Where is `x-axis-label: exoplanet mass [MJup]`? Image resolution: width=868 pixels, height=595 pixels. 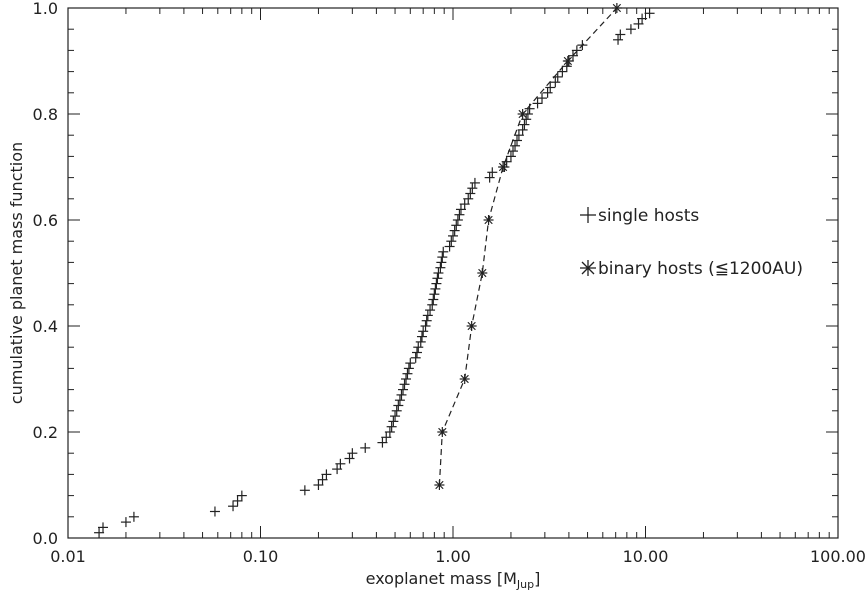 x-axis-label: exoplanet mass [MJup] is located at coordinates (453, 580).